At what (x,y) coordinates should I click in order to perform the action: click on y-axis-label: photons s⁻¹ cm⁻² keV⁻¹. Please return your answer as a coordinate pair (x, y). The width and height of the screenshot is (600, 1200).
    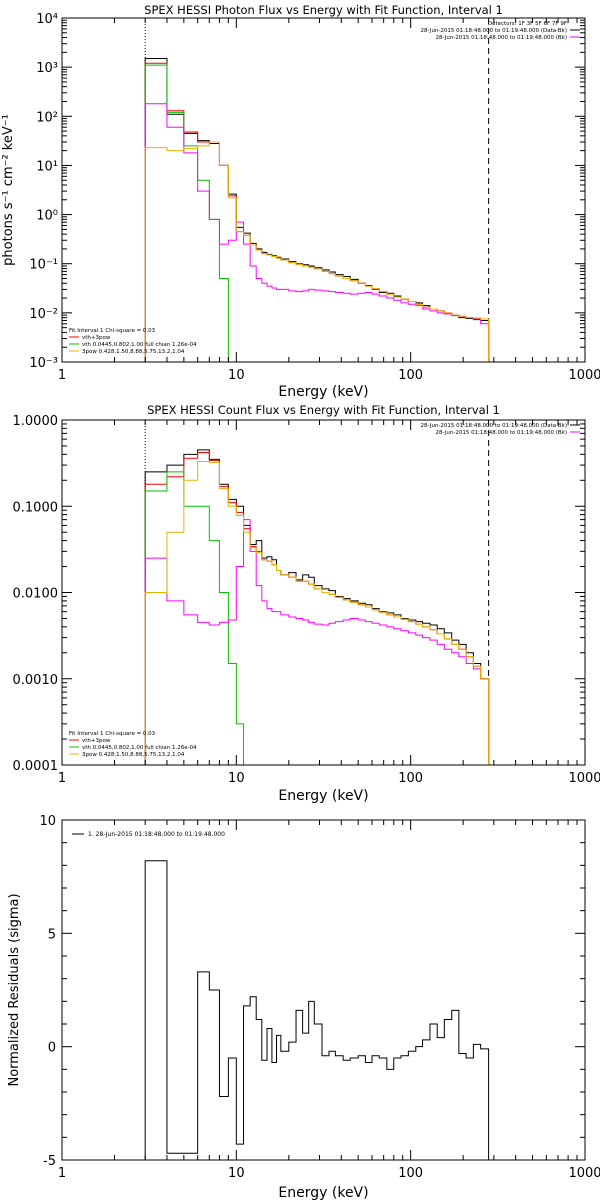
    Looking at the image, I should click on (8, 190).